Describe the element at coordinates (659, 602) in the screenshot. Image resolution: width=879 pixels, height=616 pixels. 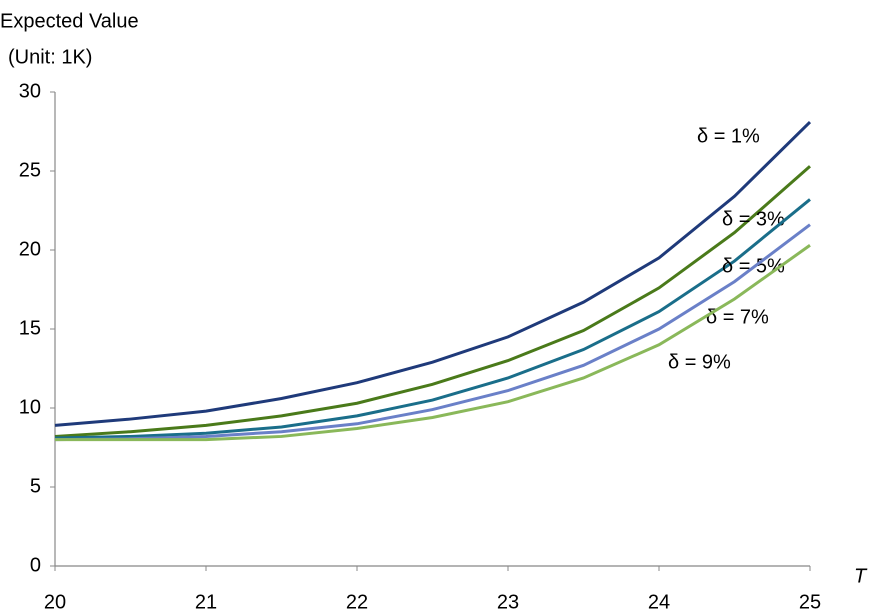
I see `x-tick-label: 24` at that location.